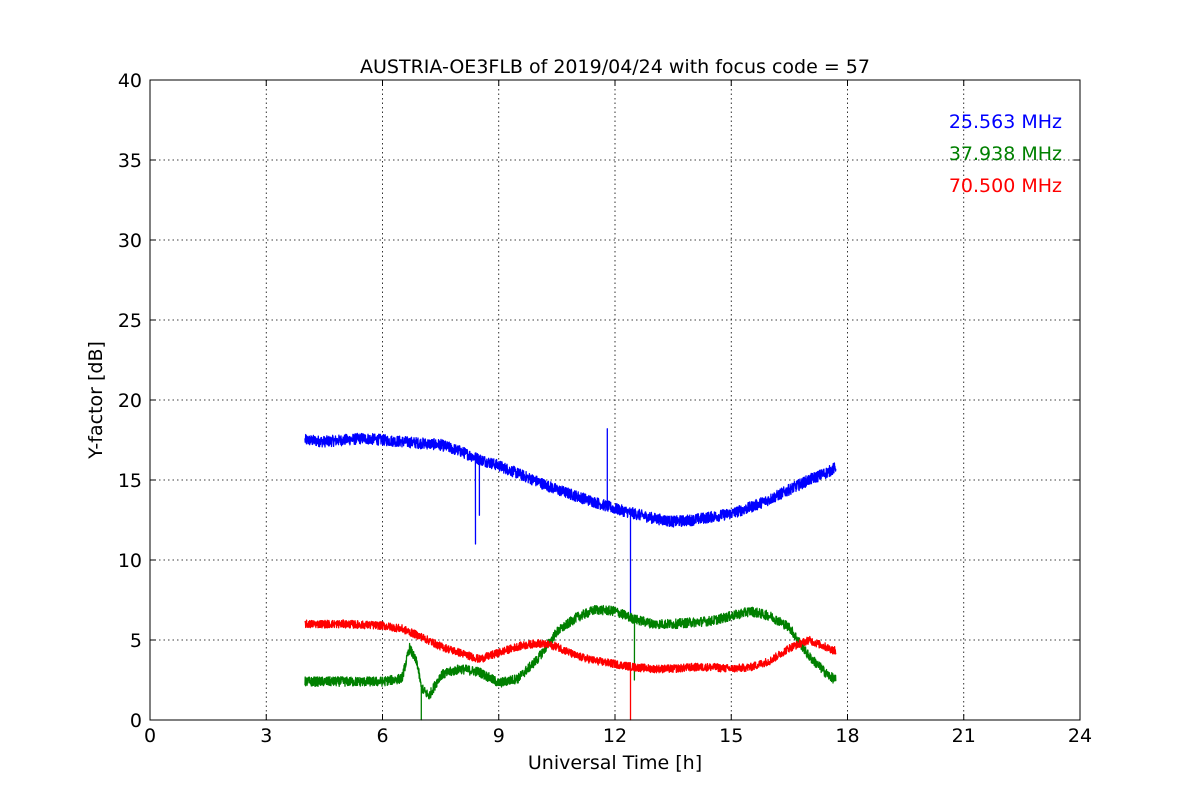 This screenshot has height=805, width=1200. What do you see at coordinates (130, 241) in the screenshot?
I see `y-tick-label: 30` at bounding box center [130, 241].